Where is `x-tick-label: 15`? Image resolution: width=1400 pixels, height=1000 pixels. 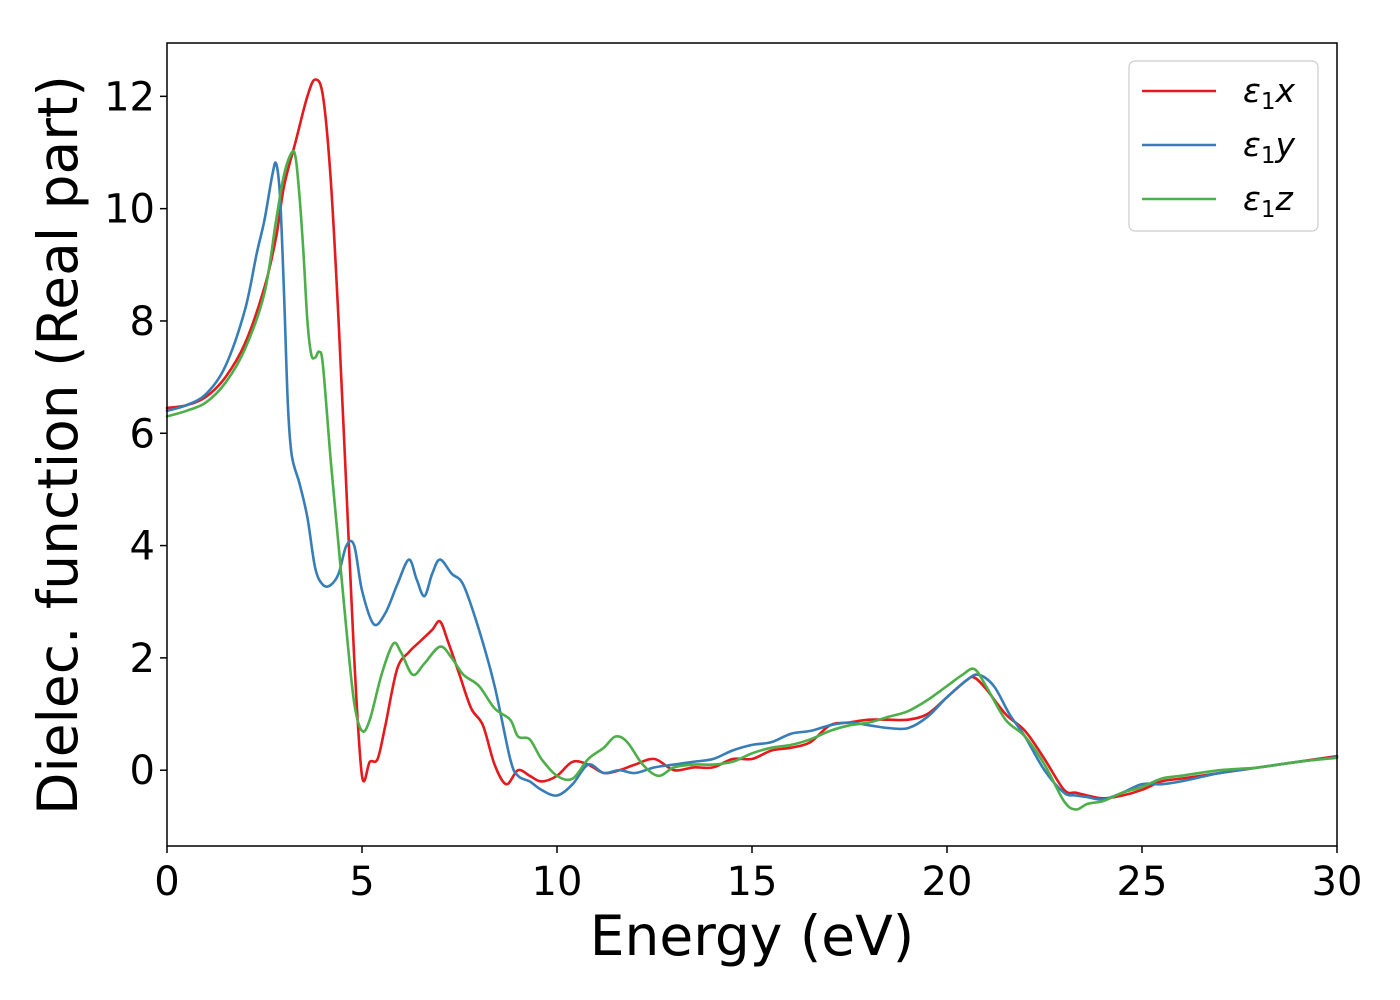 x-tick-label: 15 is located at coordinates (752, 882).